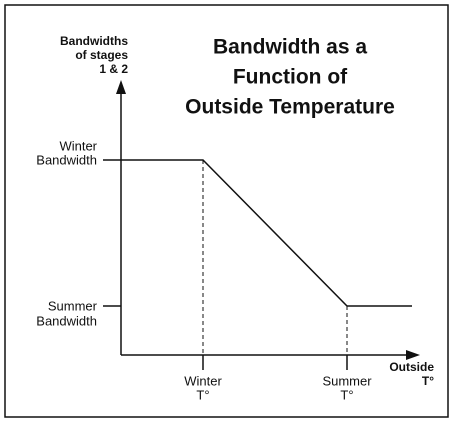 The height and width of the screenshot is (422, 453). Describe the element at coordinates (94, 41) in the screenshot. I see `y-axis-label: Bandwidths` at that location.